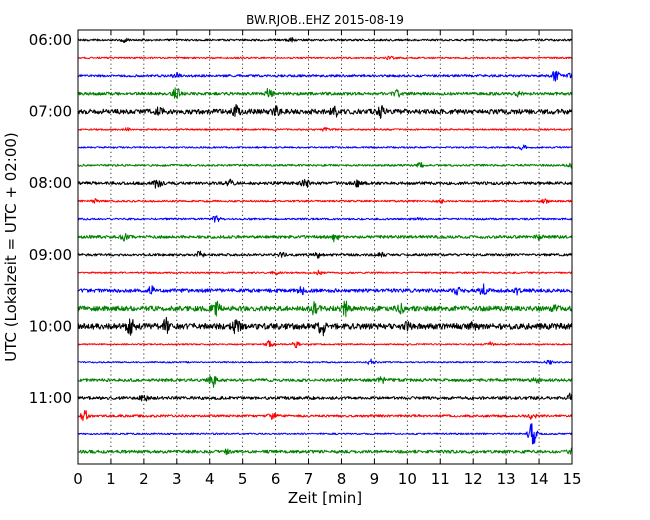 The width and height of the screenshot is (650, 520). What do you see at coordinates (342, 479) in the screenshot?
I see `x-tick-label: 8` at bounding box center [342, 479].